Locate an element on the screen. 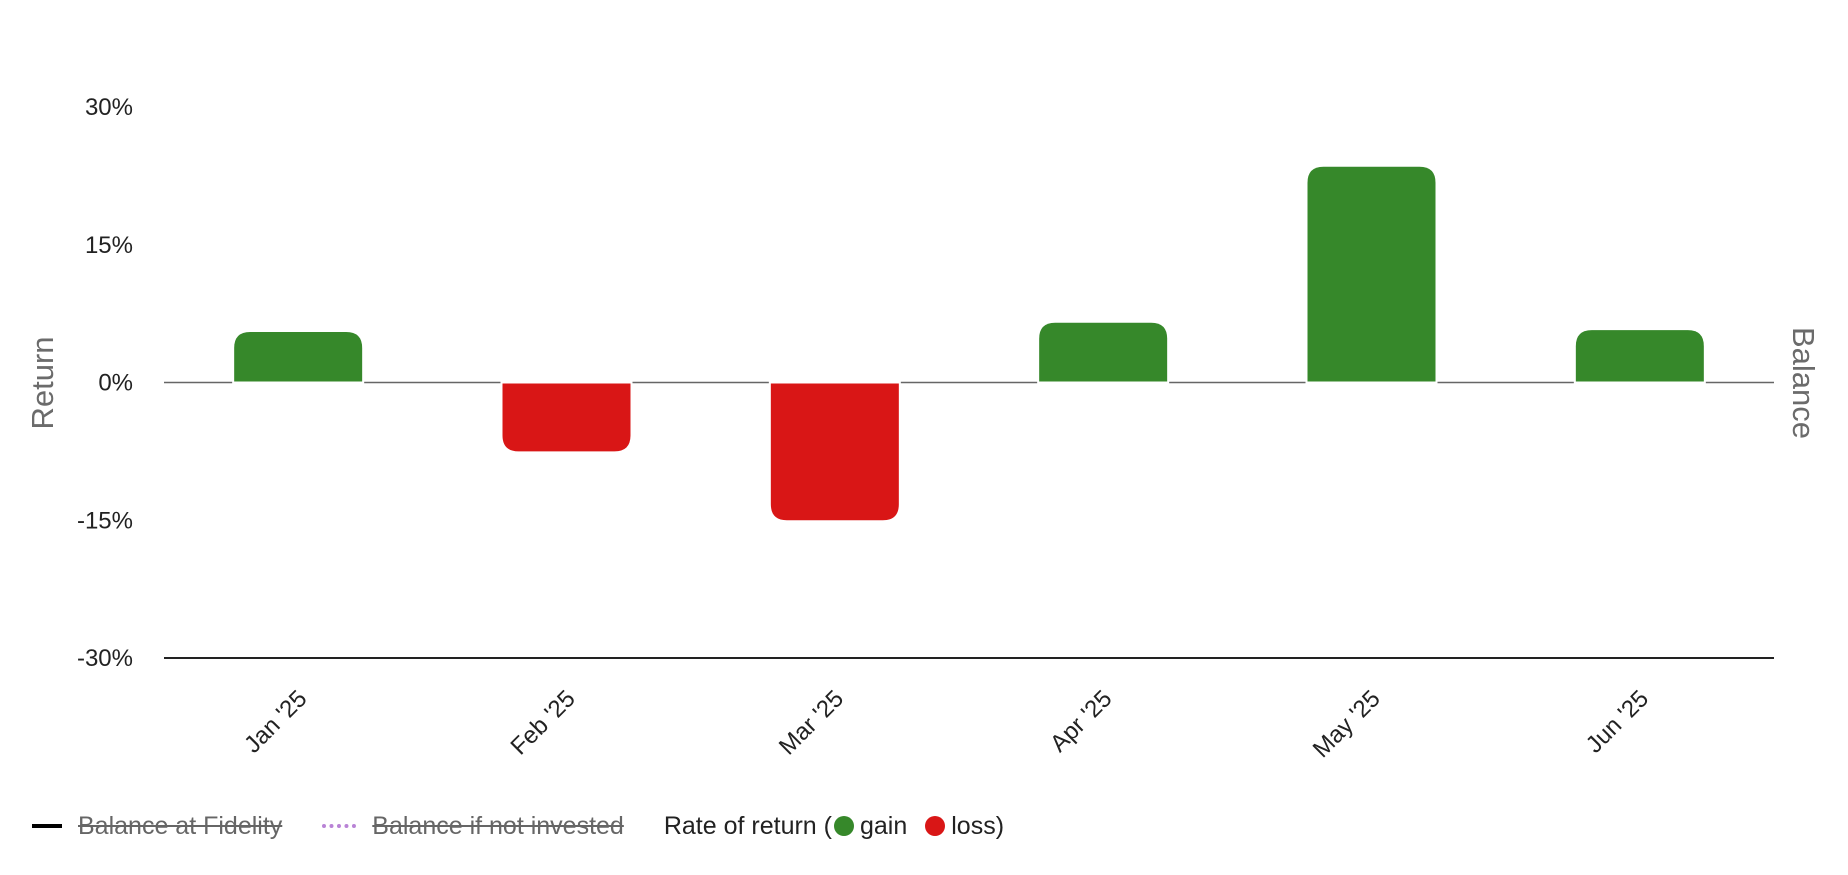 The width and height of the screenshot is (1848, 875). legend-item-balance-at-fidelity: Balance at Fidelity is located at coordinates (157, 826).